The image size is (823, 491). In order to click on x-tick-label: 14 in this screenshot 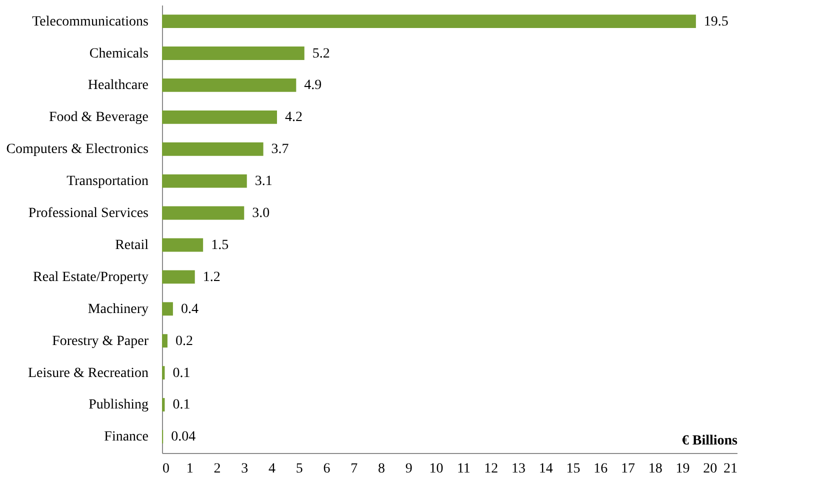, I will do `click(545, 469)`.